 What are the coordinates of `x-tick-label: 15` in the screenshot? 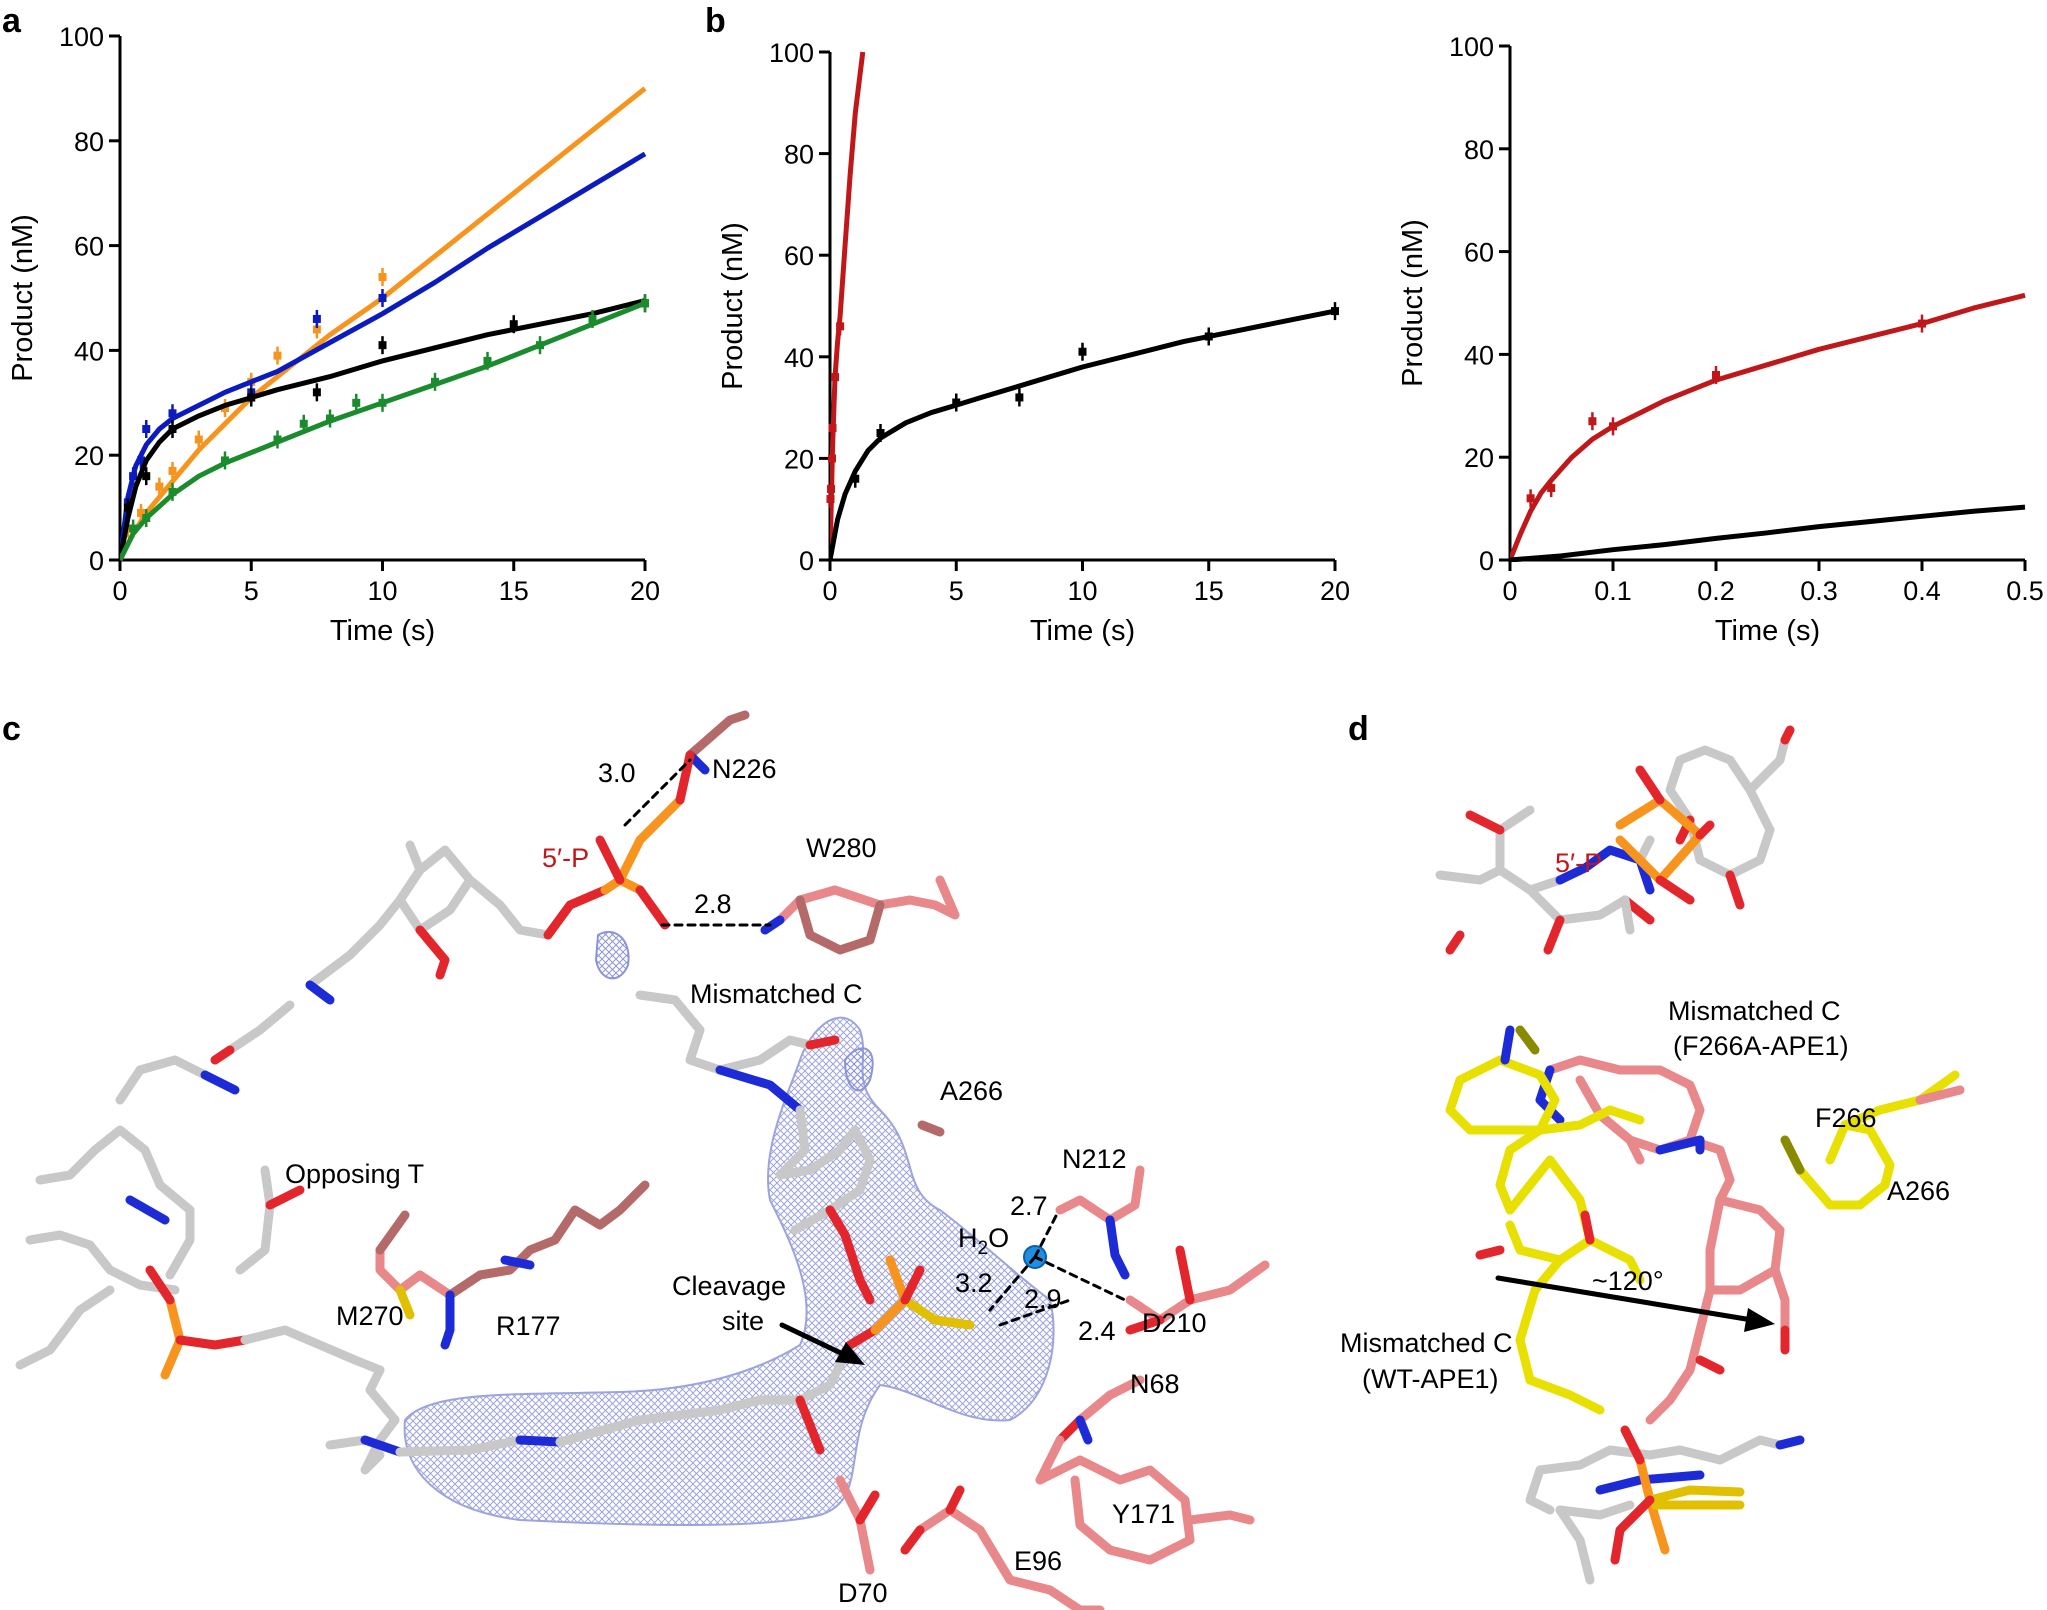 It's located at (1209, 591).